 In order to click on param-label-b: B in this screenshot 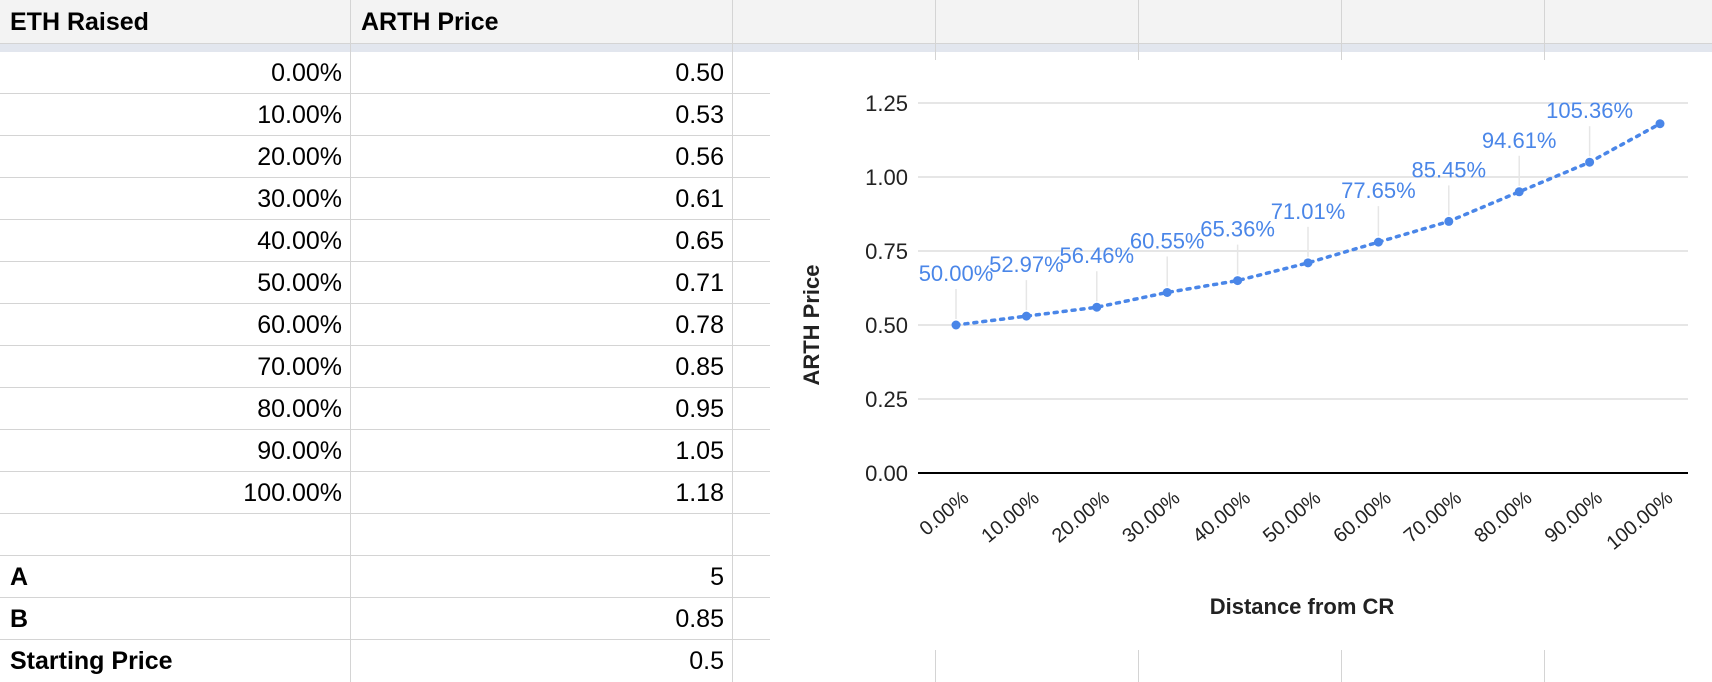, I will do `click(19, 619)`.